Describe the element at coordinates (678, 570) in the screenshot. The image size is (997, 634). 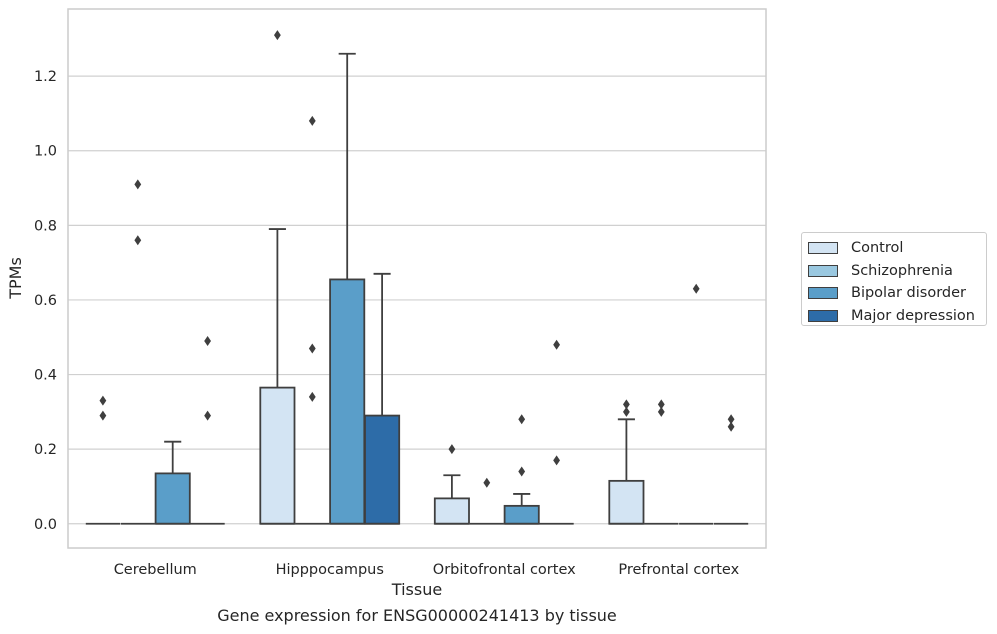
I see `x-tick-label: Prefrontal cortex` at that location.